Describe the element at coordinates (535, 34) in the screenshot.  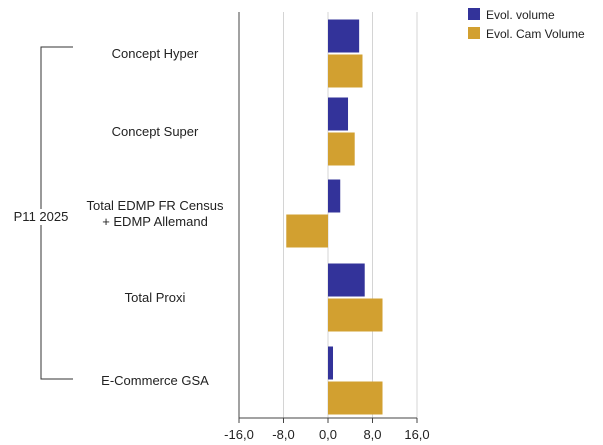
I see `legend-label: Evol. Cam Volume` at that location.